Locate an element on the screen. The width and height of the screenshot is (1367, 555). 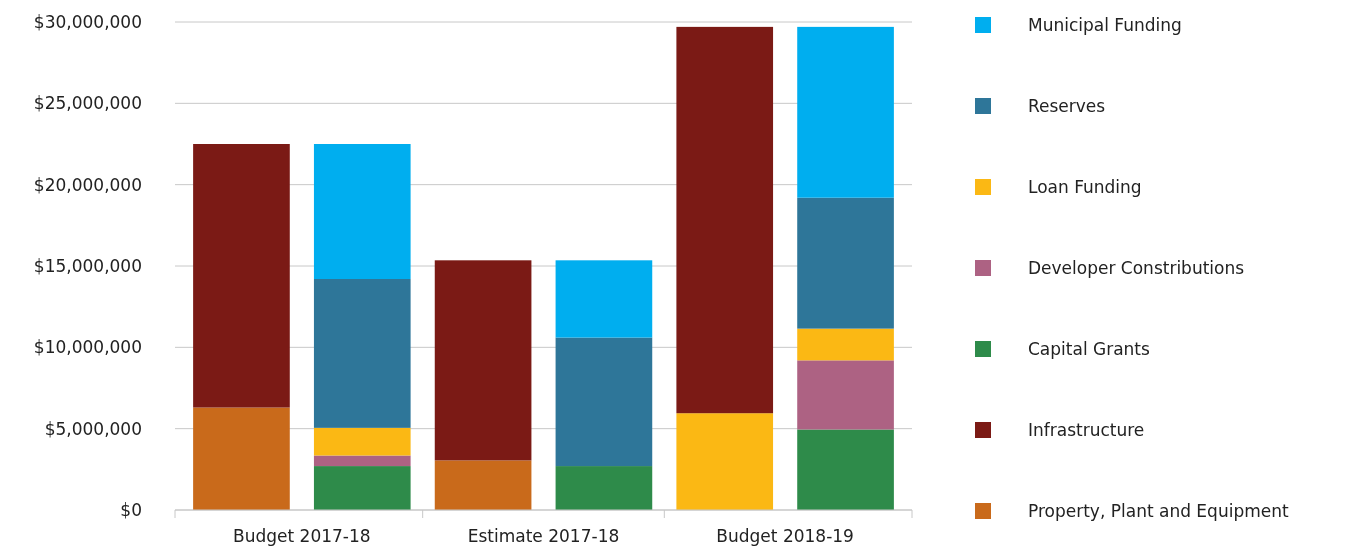
legend-label: Loan Funding is located at coordinates (1085, 186).